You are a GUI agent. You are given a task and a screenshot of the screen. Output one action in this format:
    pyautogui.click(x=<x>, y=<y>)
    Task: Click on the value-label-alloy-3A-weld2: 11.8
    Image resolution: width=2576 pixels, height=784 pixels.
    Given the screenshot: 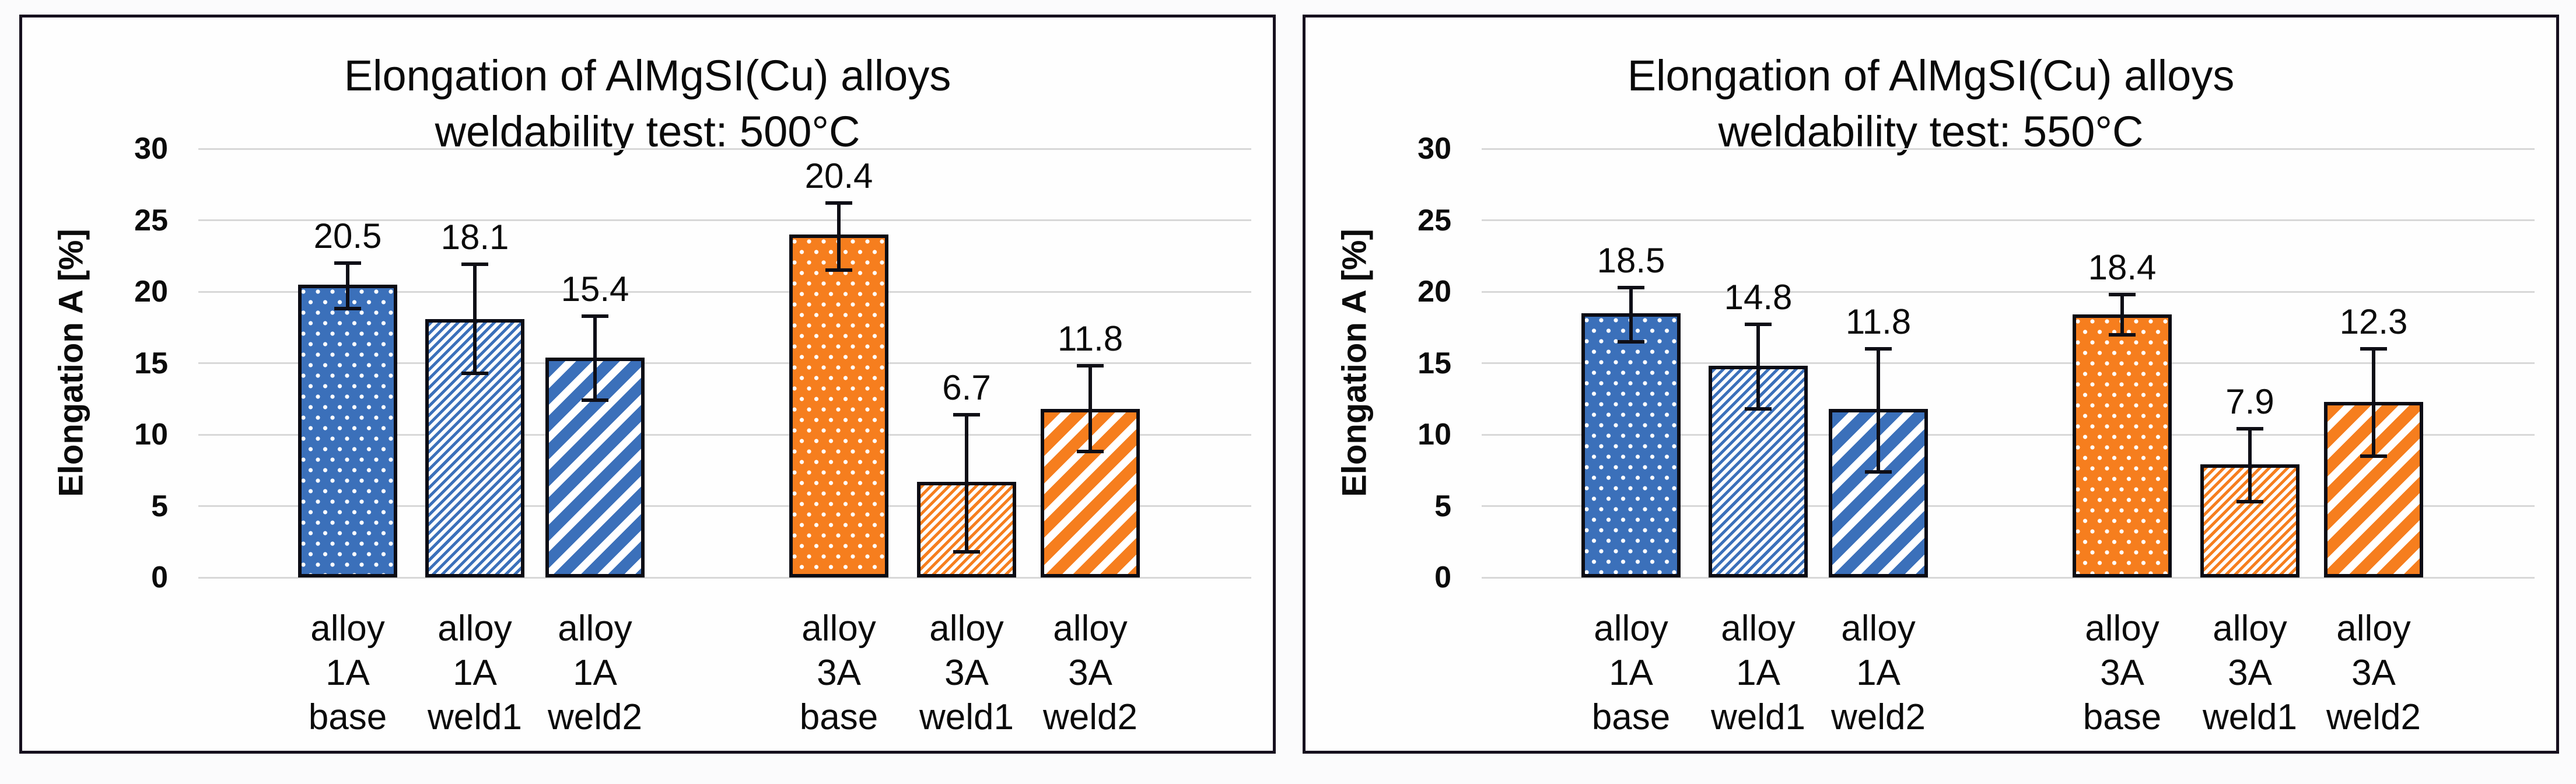 What is the action you would take?
    pyautogui.click(x=1090, y=339)
    